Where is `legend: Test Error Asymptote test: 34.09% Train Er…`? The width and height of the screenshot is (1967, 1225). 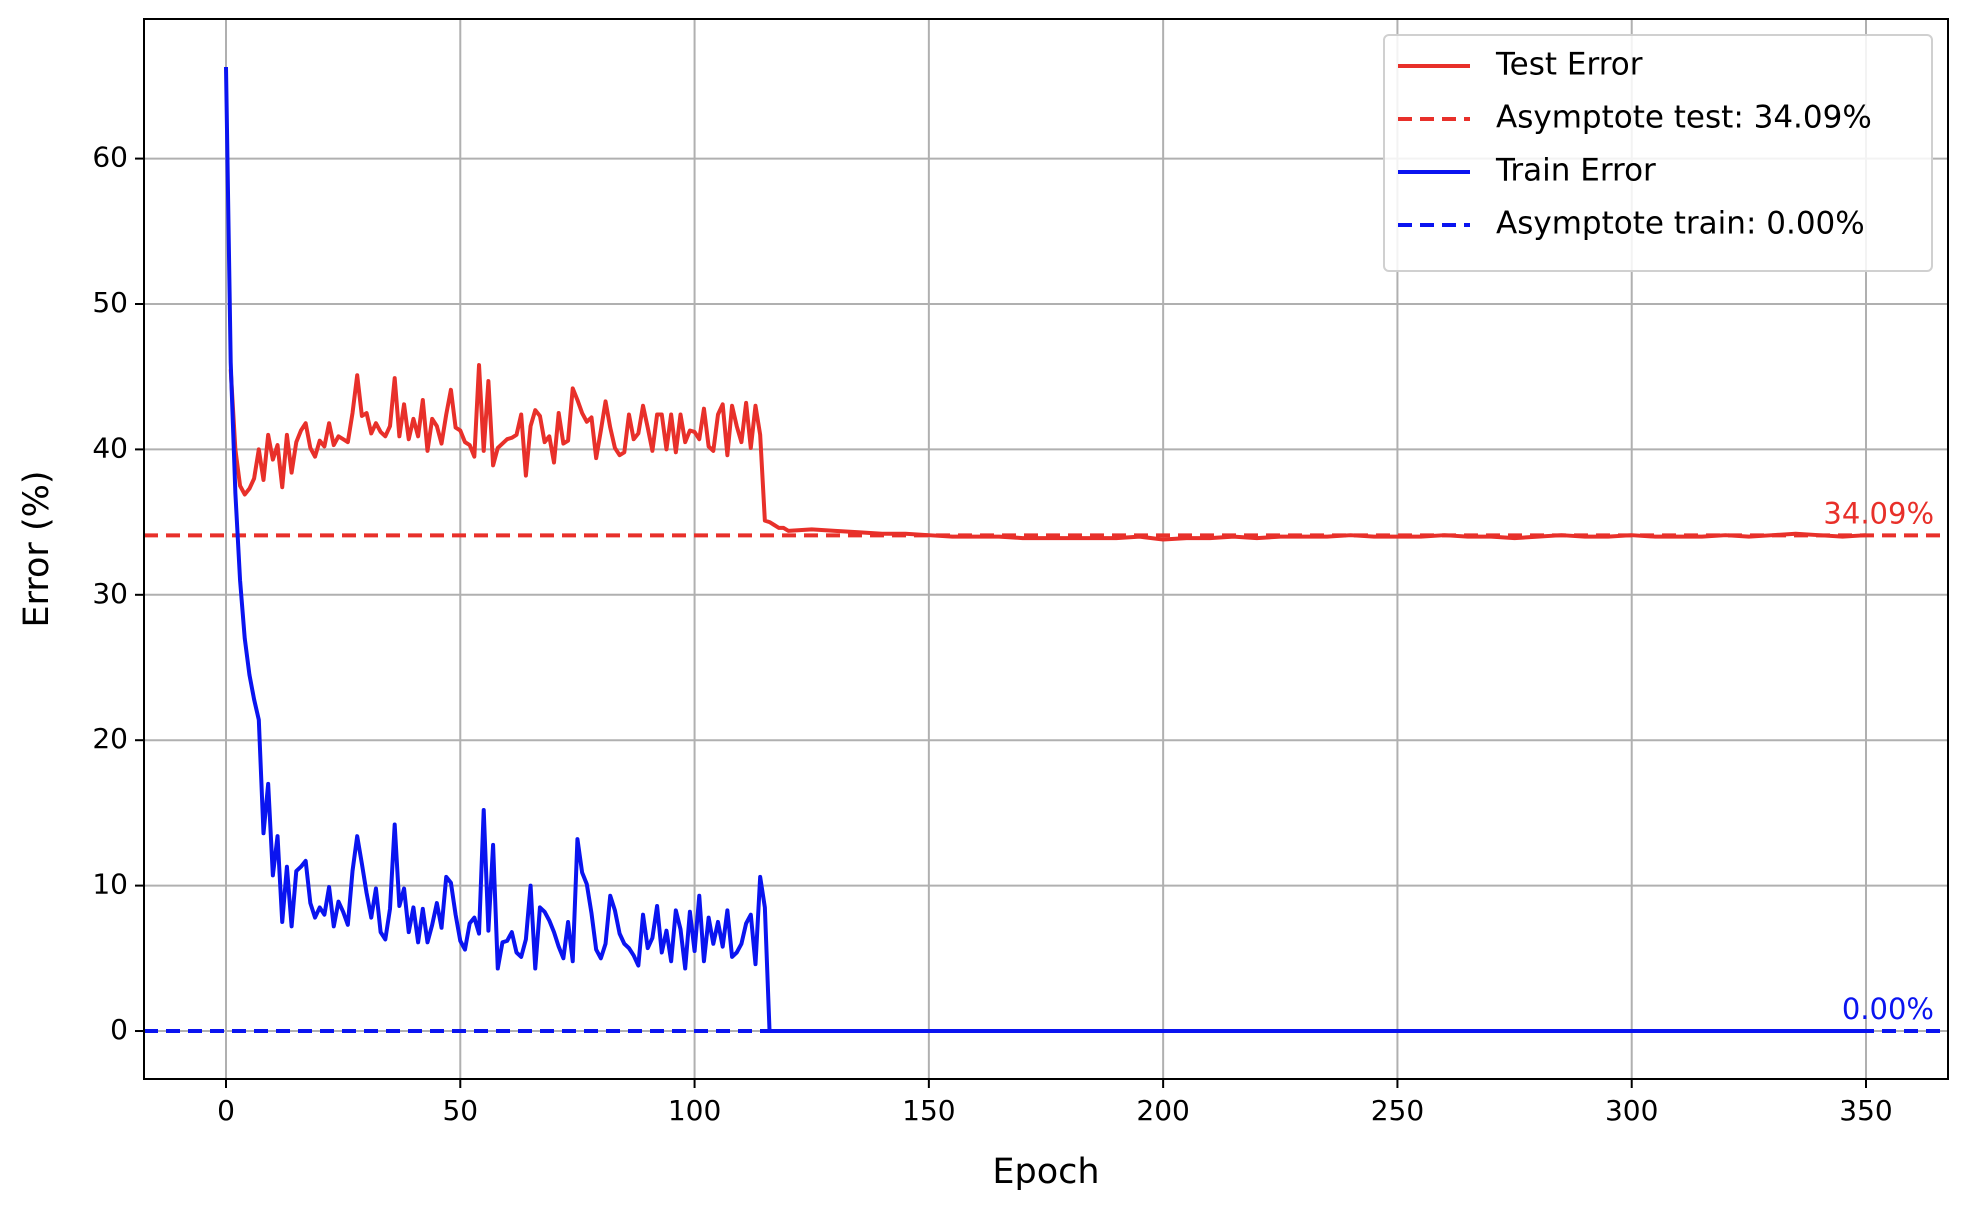 legend: Test Error Asymptote test: 34.09% Train Er… is located at coordinates (1658, 153).